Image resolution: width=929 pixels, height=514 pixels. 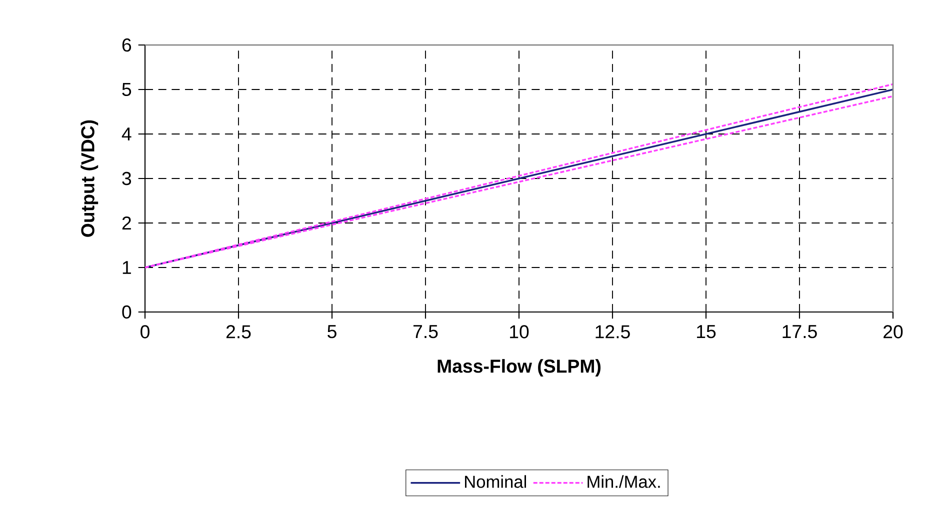 I want to click on x-tick-label: 0, so click(x=145, y=331).